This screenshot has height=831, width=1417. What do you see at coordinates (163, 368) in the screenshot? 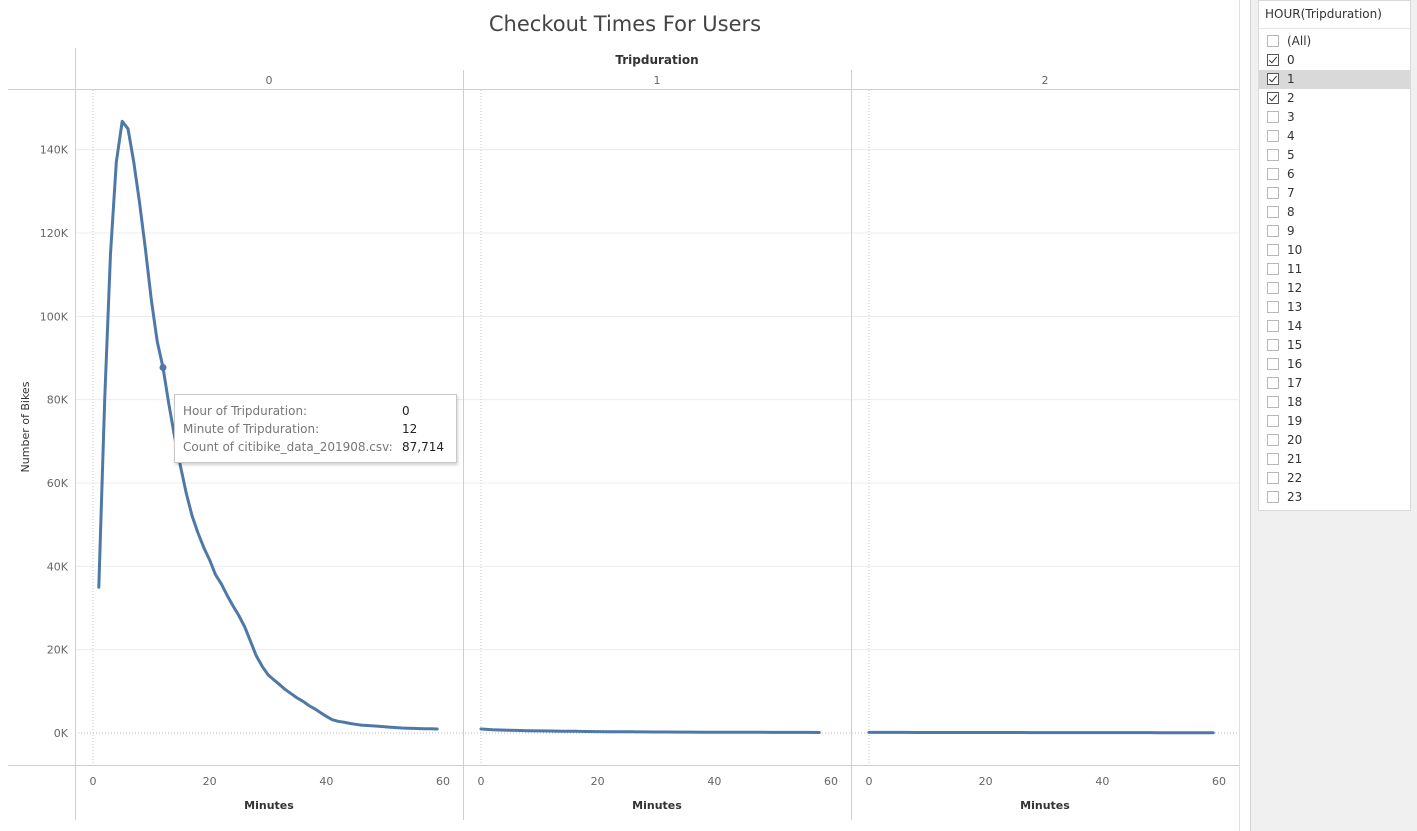
I see `highlight-point` at bounding box center [163, 368].